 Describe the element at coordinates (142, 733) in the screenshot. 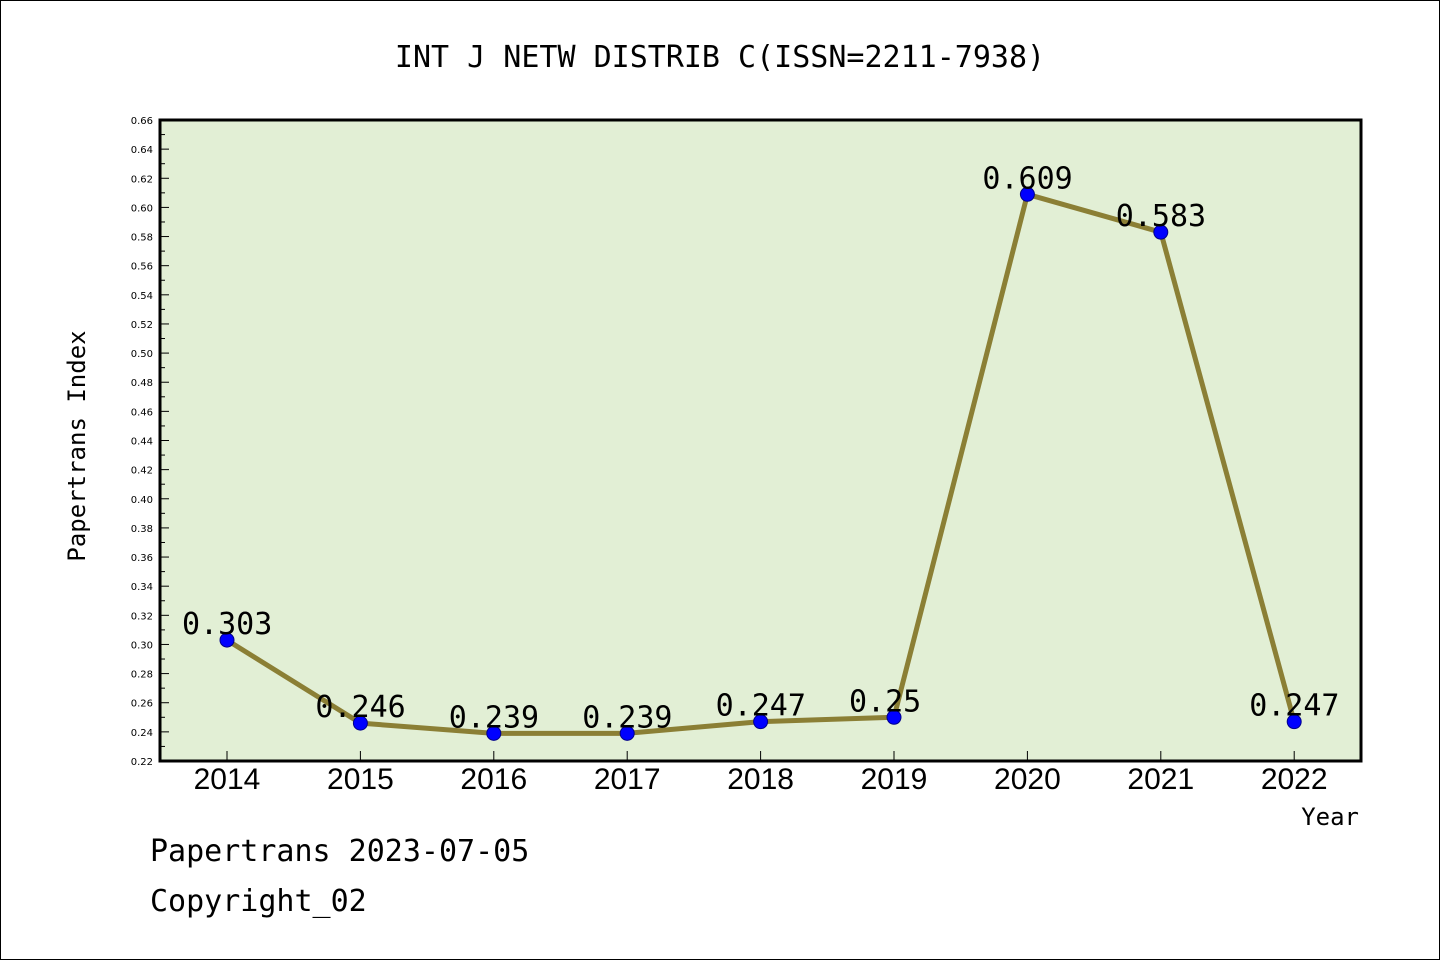

I see `y-tick-label: 0.24` at that location.